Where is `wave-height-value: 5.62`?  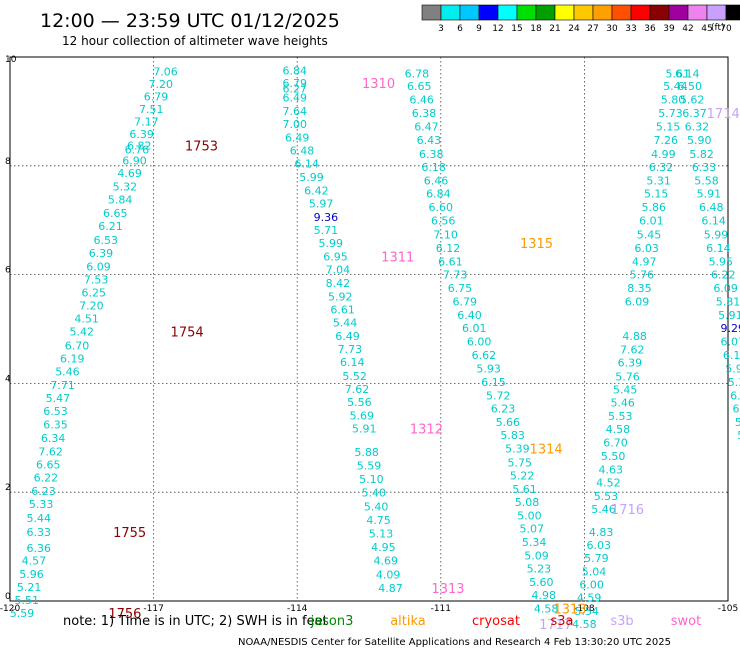
wave-height-value: 5.62 is located at coordinates (692, 99).